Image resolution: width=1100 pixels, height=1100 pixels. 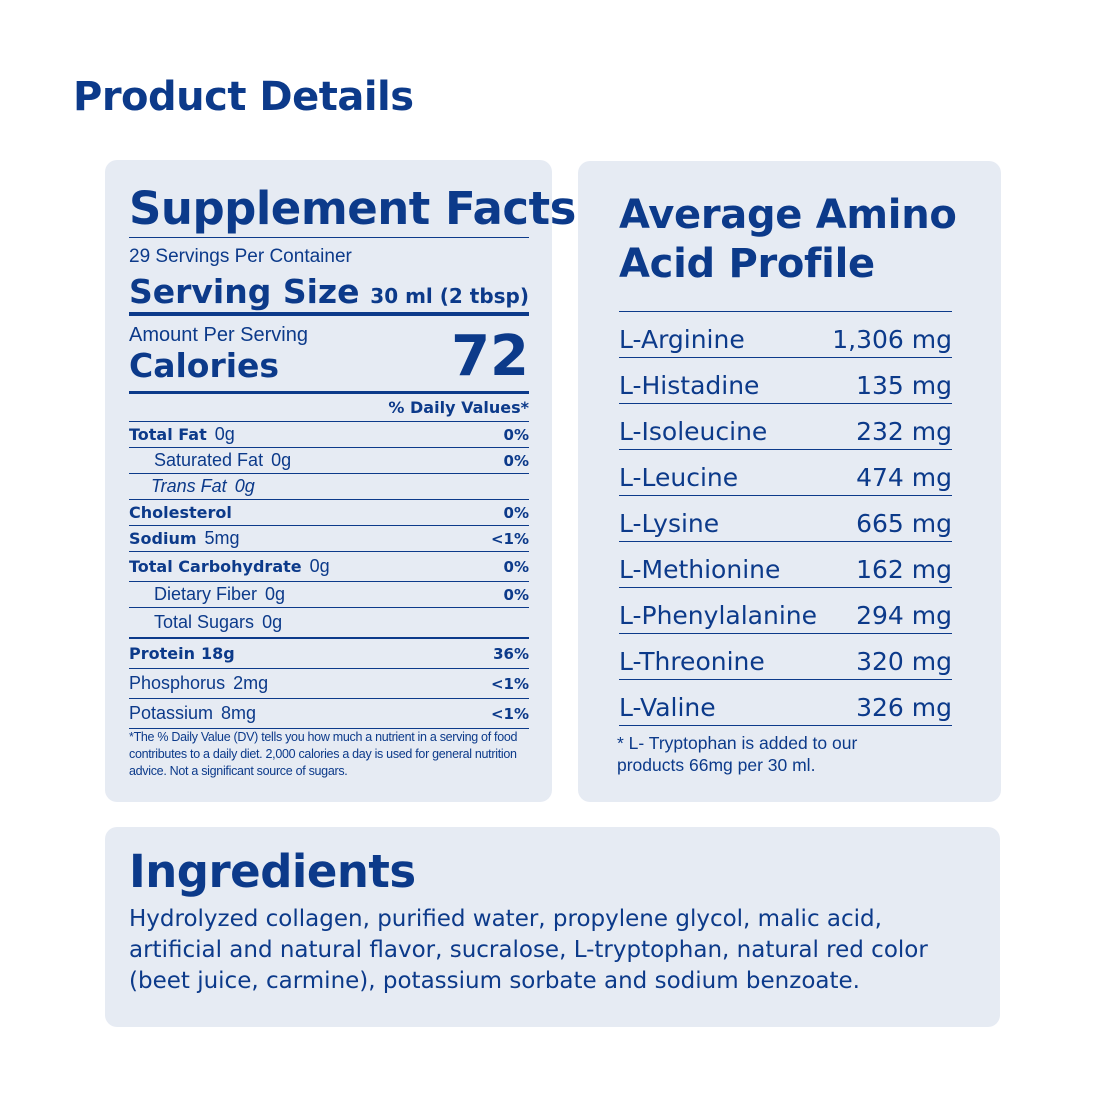 I want to click on amino-name: L-Threonine, so click(x=692, y=661).